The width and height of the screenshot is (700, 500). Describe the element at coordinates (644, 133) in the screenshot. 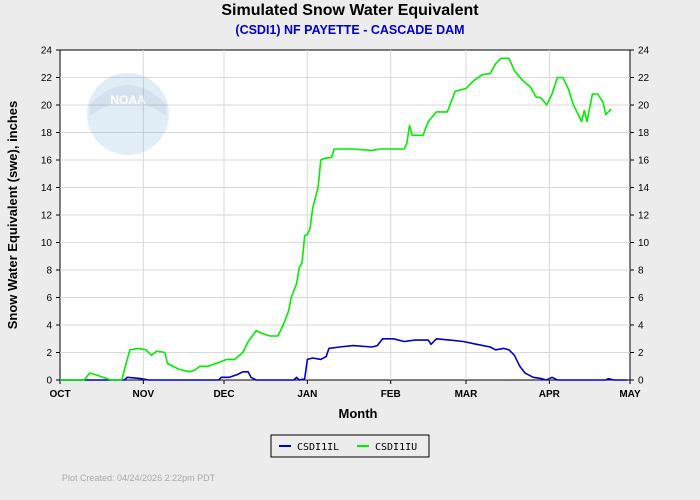

I see `y-tick-label-right: 18` at that location.